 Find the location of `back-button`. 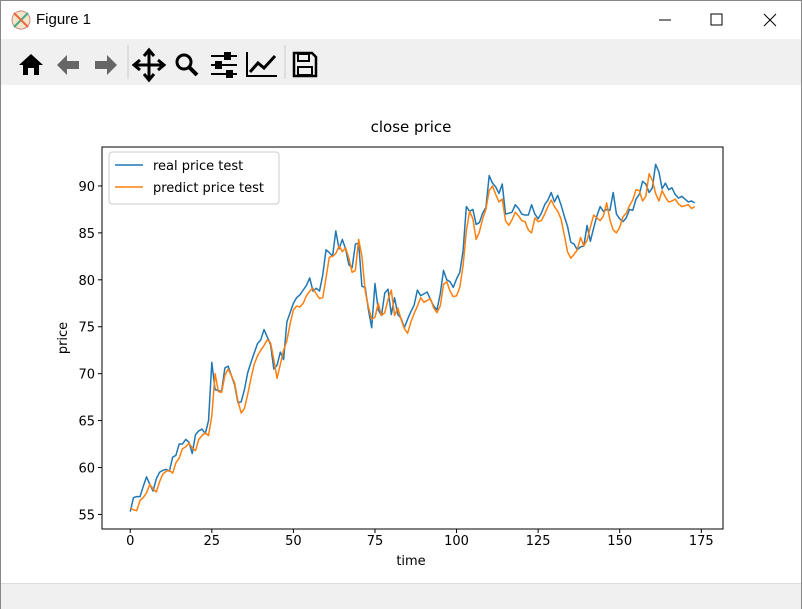

back-button is located at coordinates (68, 65).